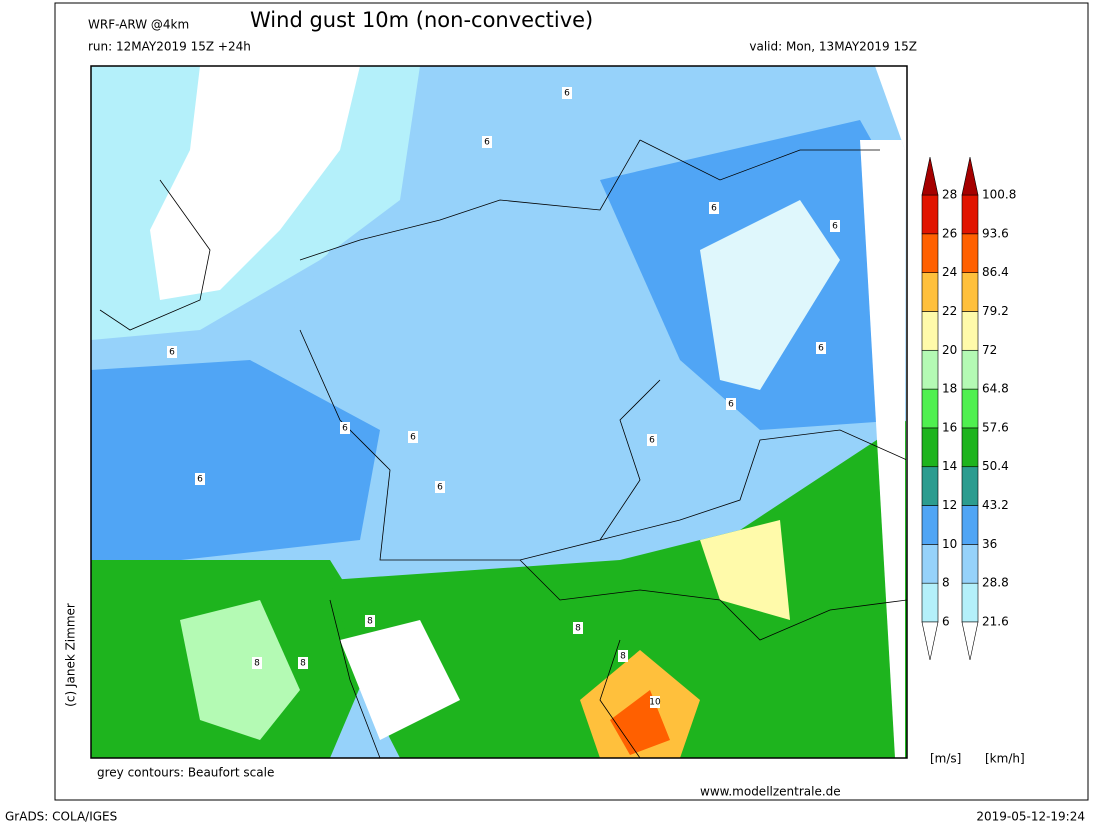  What do you see at coordinates (949, 505) in the screenshot?
I see `colorbar-label: 12` at bounding box center [949, 505].